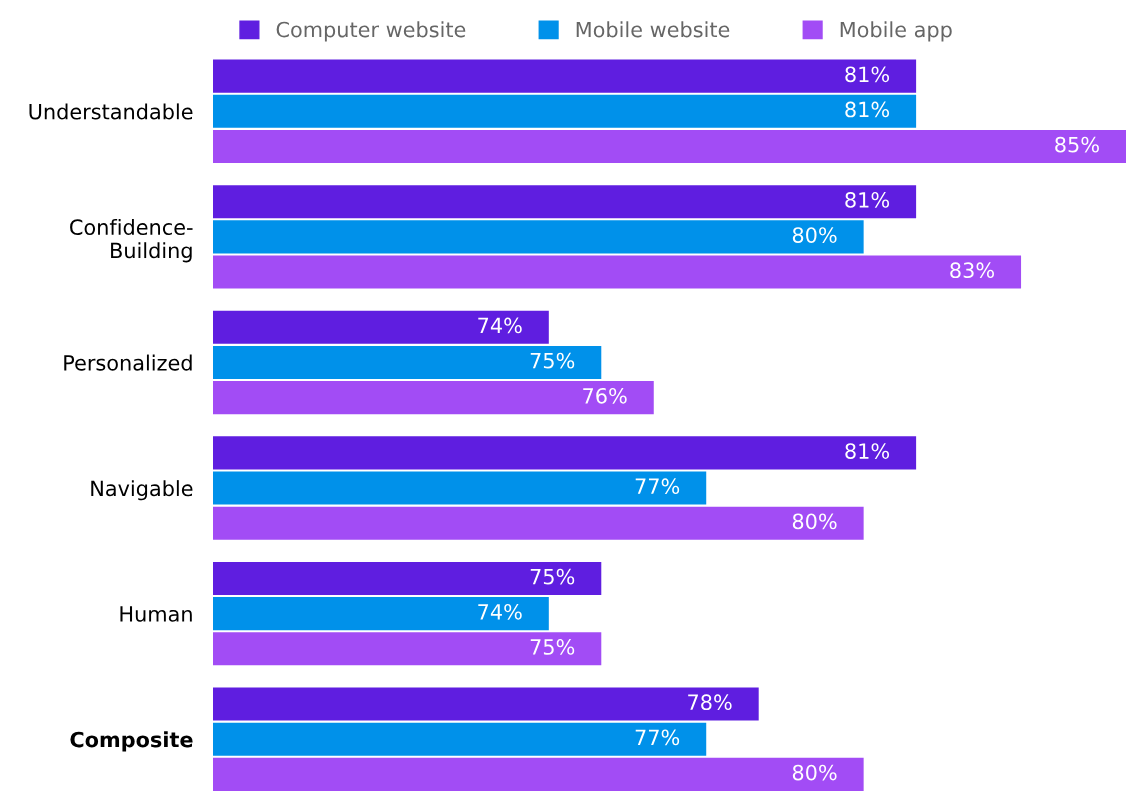  Describe the element at coordinates (653, 29) in the screenshot. I see `legend-label: Mobile website` at that location.